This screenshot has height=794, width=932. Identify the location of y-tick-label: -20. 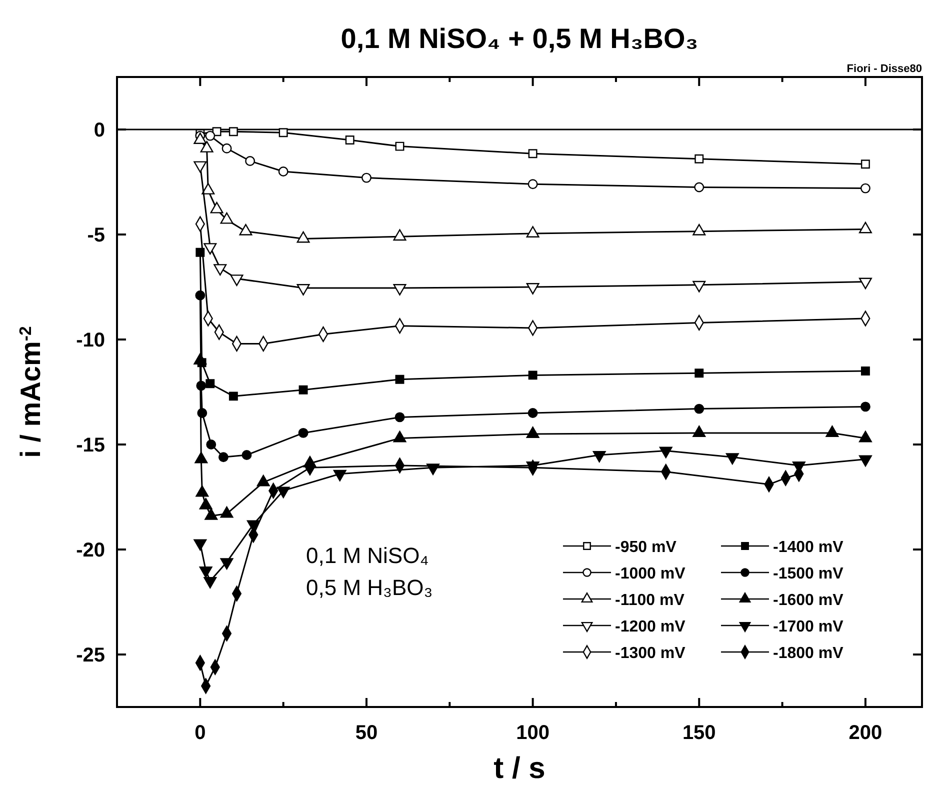
(90, 551).